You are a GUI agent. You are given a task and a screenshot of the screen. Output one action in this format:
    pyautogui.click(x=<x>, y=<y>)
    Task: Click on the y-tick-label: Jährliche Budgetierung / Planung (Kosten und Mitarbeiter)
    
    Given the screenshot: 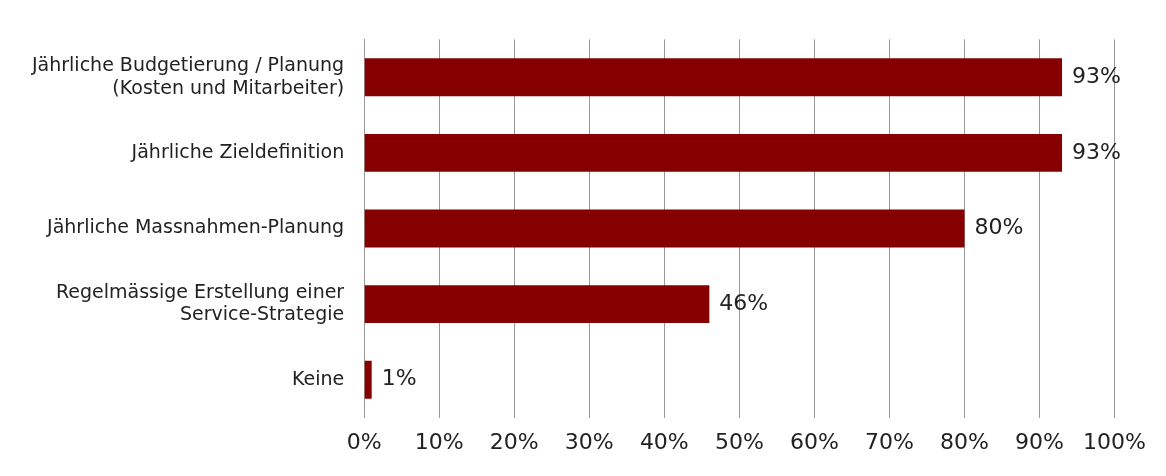 What is the action you would take?
    pyautogui.click(x=188, y=75)
    